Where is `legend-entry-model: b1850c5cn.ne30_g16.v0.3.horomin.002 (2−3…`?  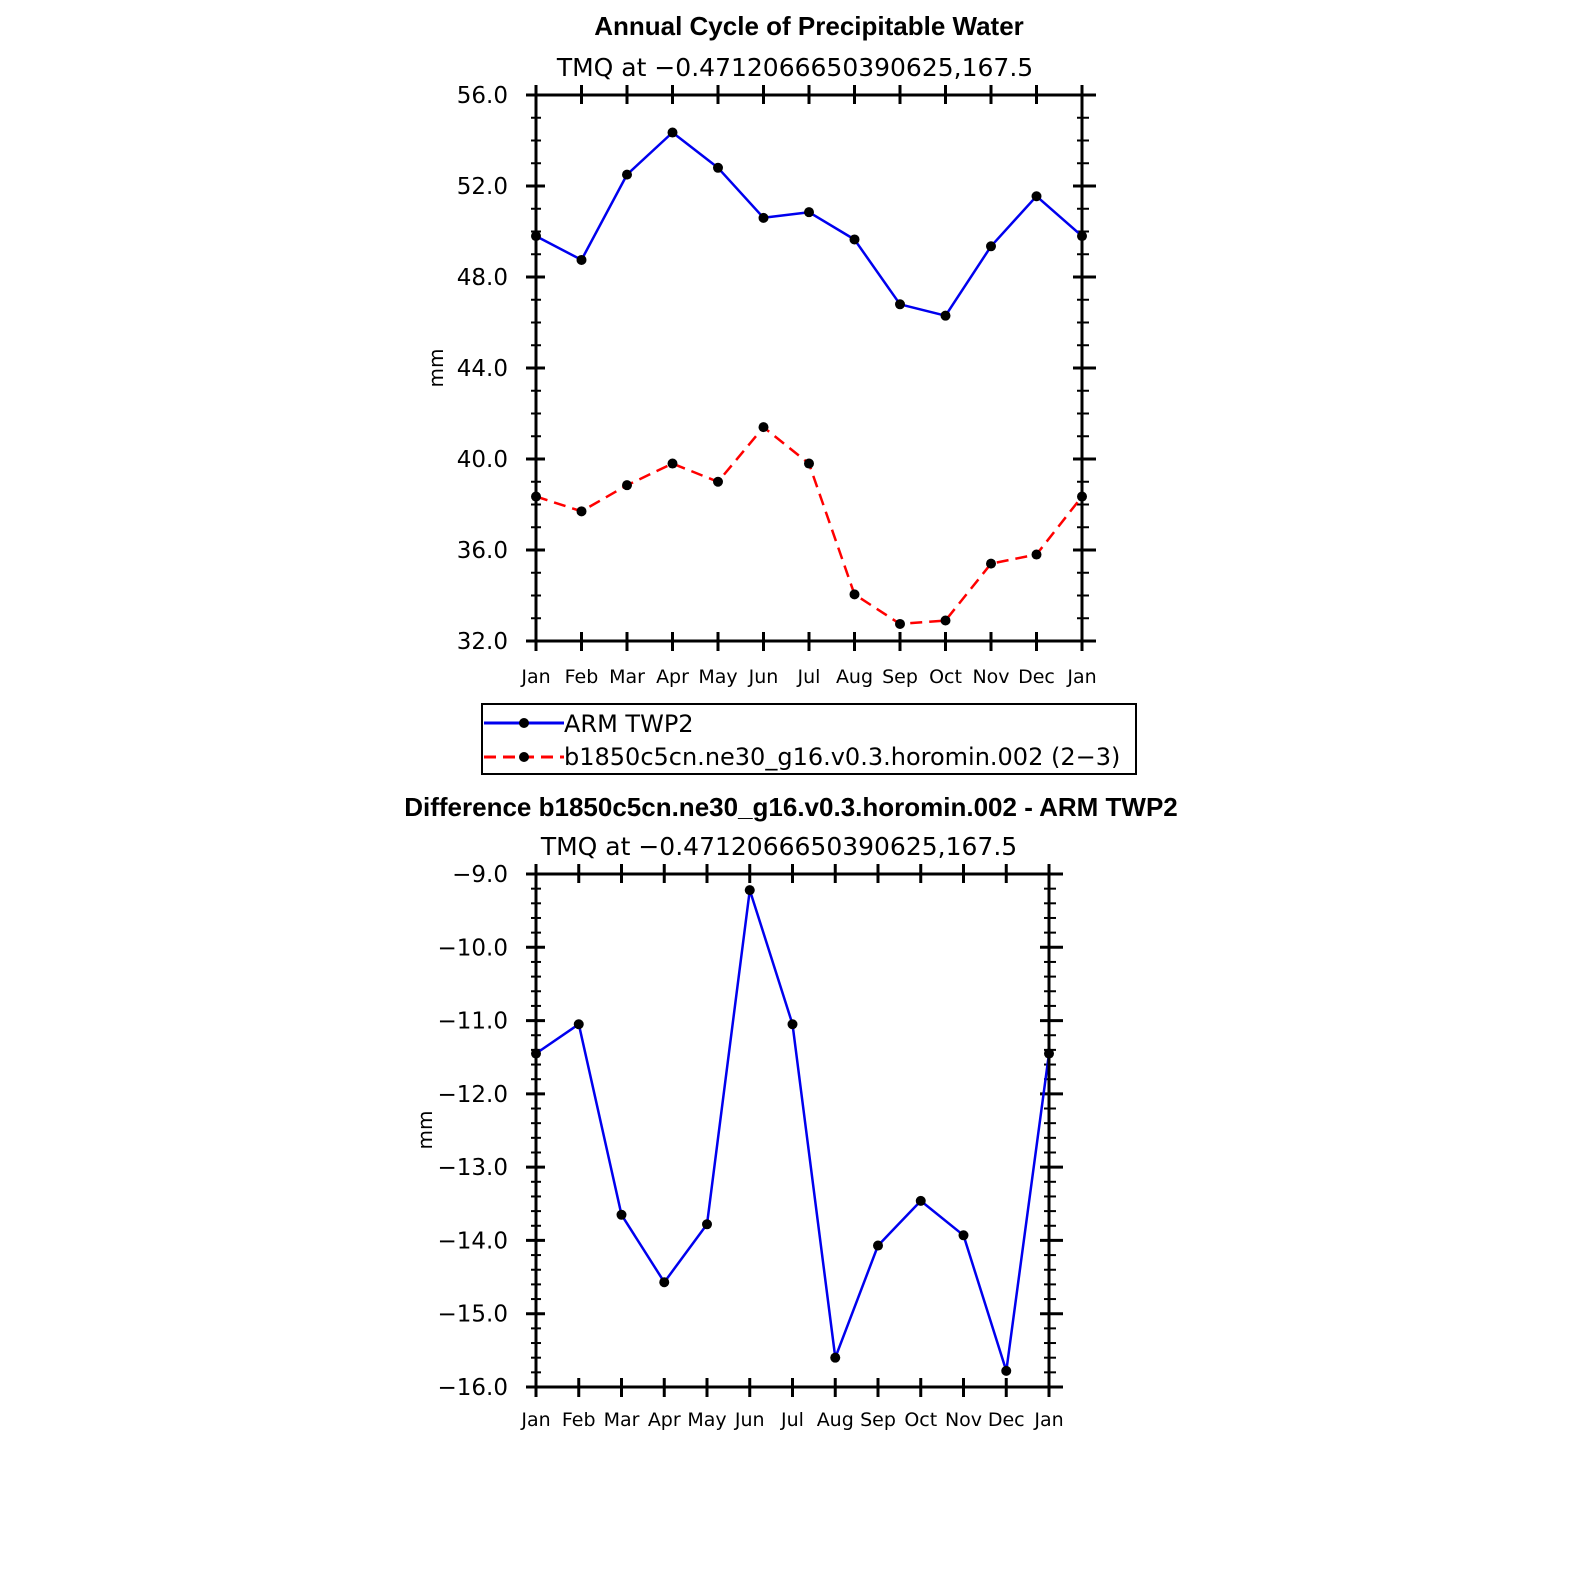 legend-entry-model: b1850c5cn.ne30_g16.v0.3.horomin.002 (2−3… is located at coordinates (842, 757).